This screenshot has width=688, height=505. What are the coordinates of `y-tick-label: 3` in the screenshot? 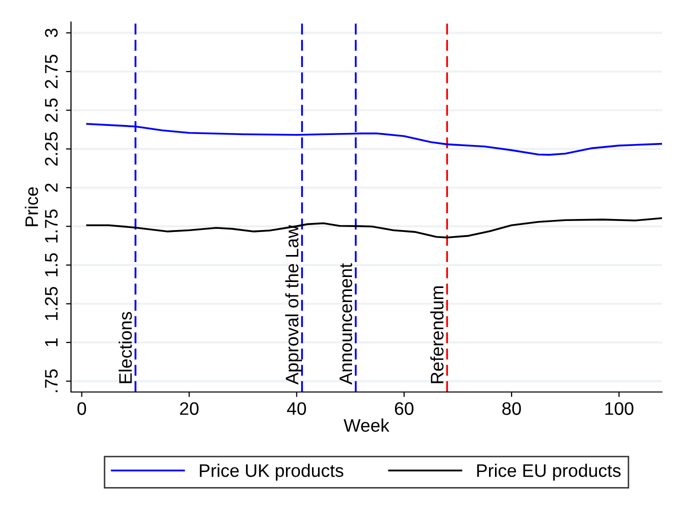 It's located at (51, 33).